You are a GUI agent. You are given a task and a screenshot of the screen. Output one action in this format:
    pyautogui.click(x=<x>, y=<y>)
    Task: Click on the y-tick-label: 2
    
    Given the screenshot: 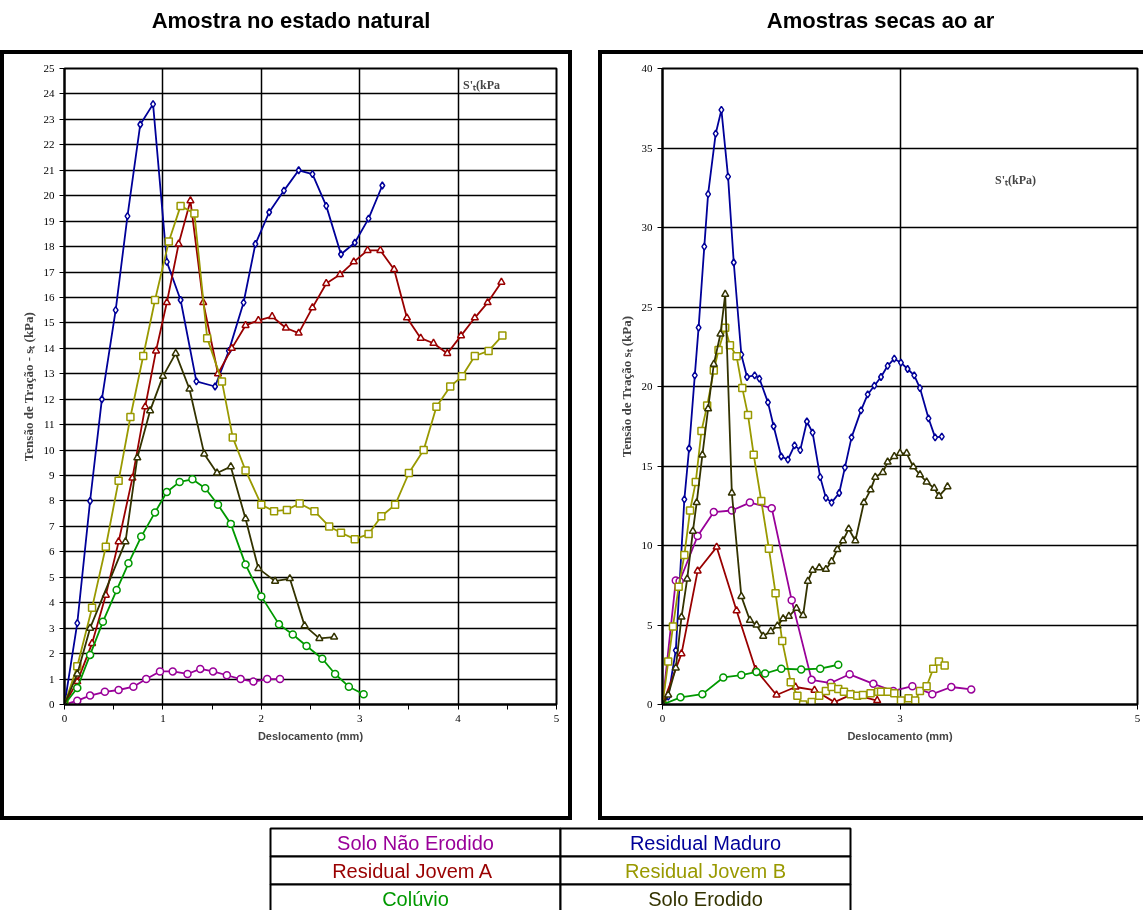 What is the action you would take?
    pyautogui.click(x=52, y=653)
    